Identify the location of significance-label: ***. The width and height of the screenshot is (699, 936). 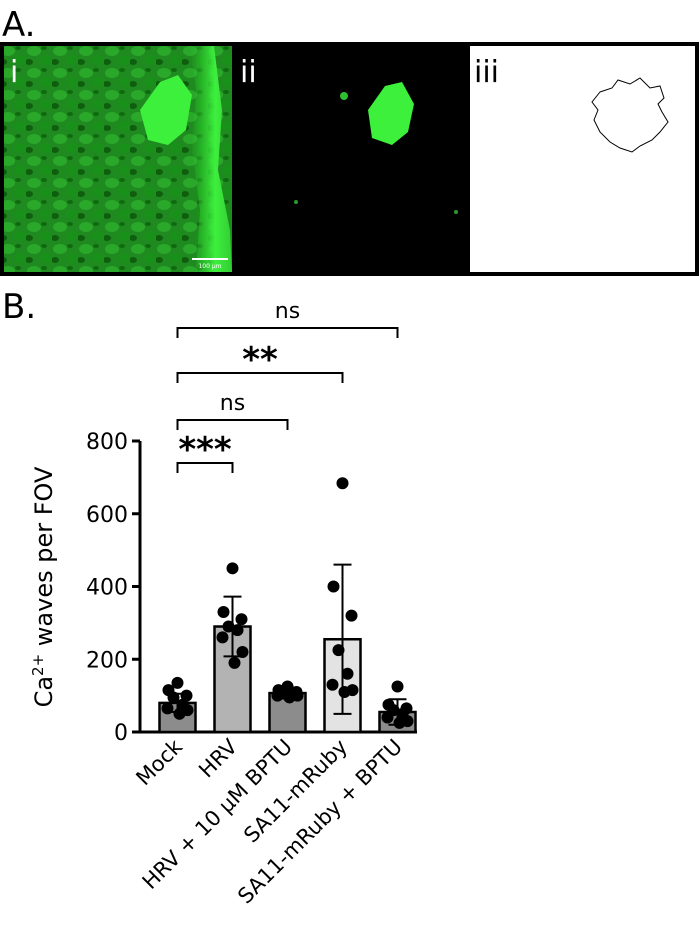
(205, 450).